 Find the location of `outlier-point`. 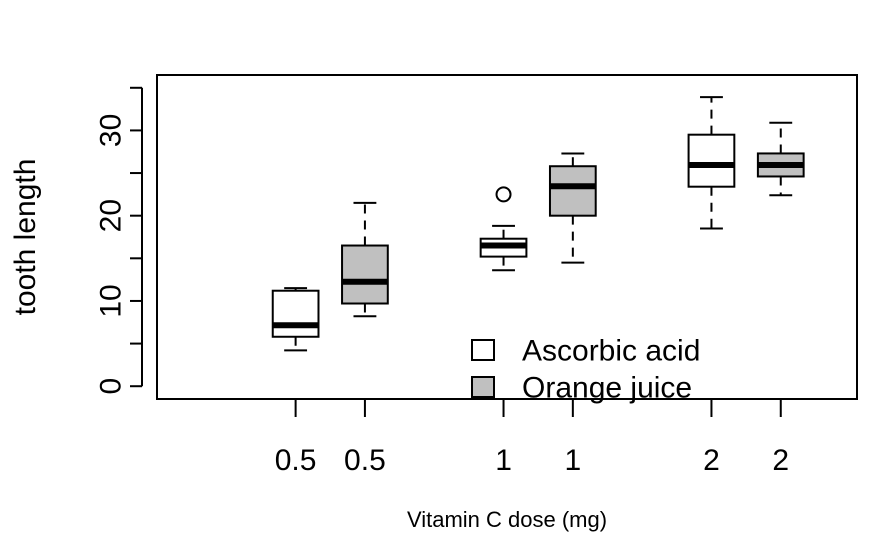

outlier-point is located at coordinates (503, 194).